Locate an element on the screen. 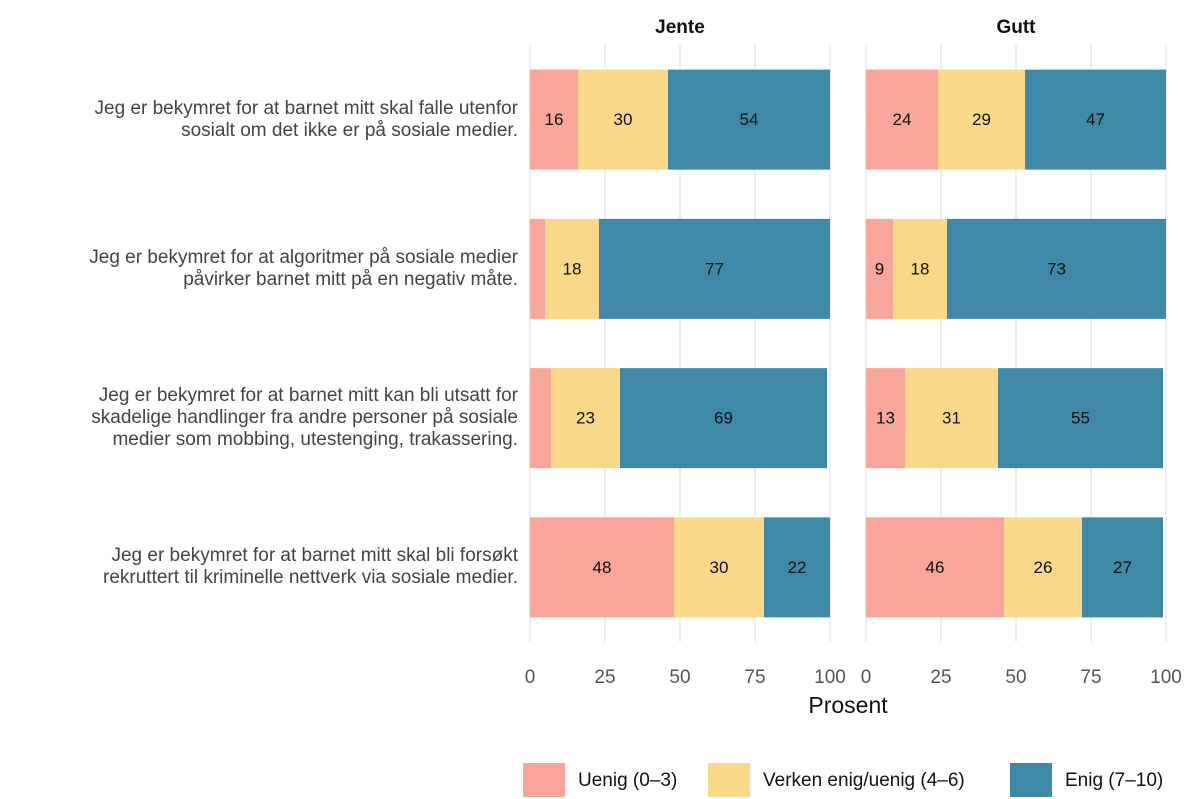  x-axis-label: Prosent is located at coordinates (848, 705).